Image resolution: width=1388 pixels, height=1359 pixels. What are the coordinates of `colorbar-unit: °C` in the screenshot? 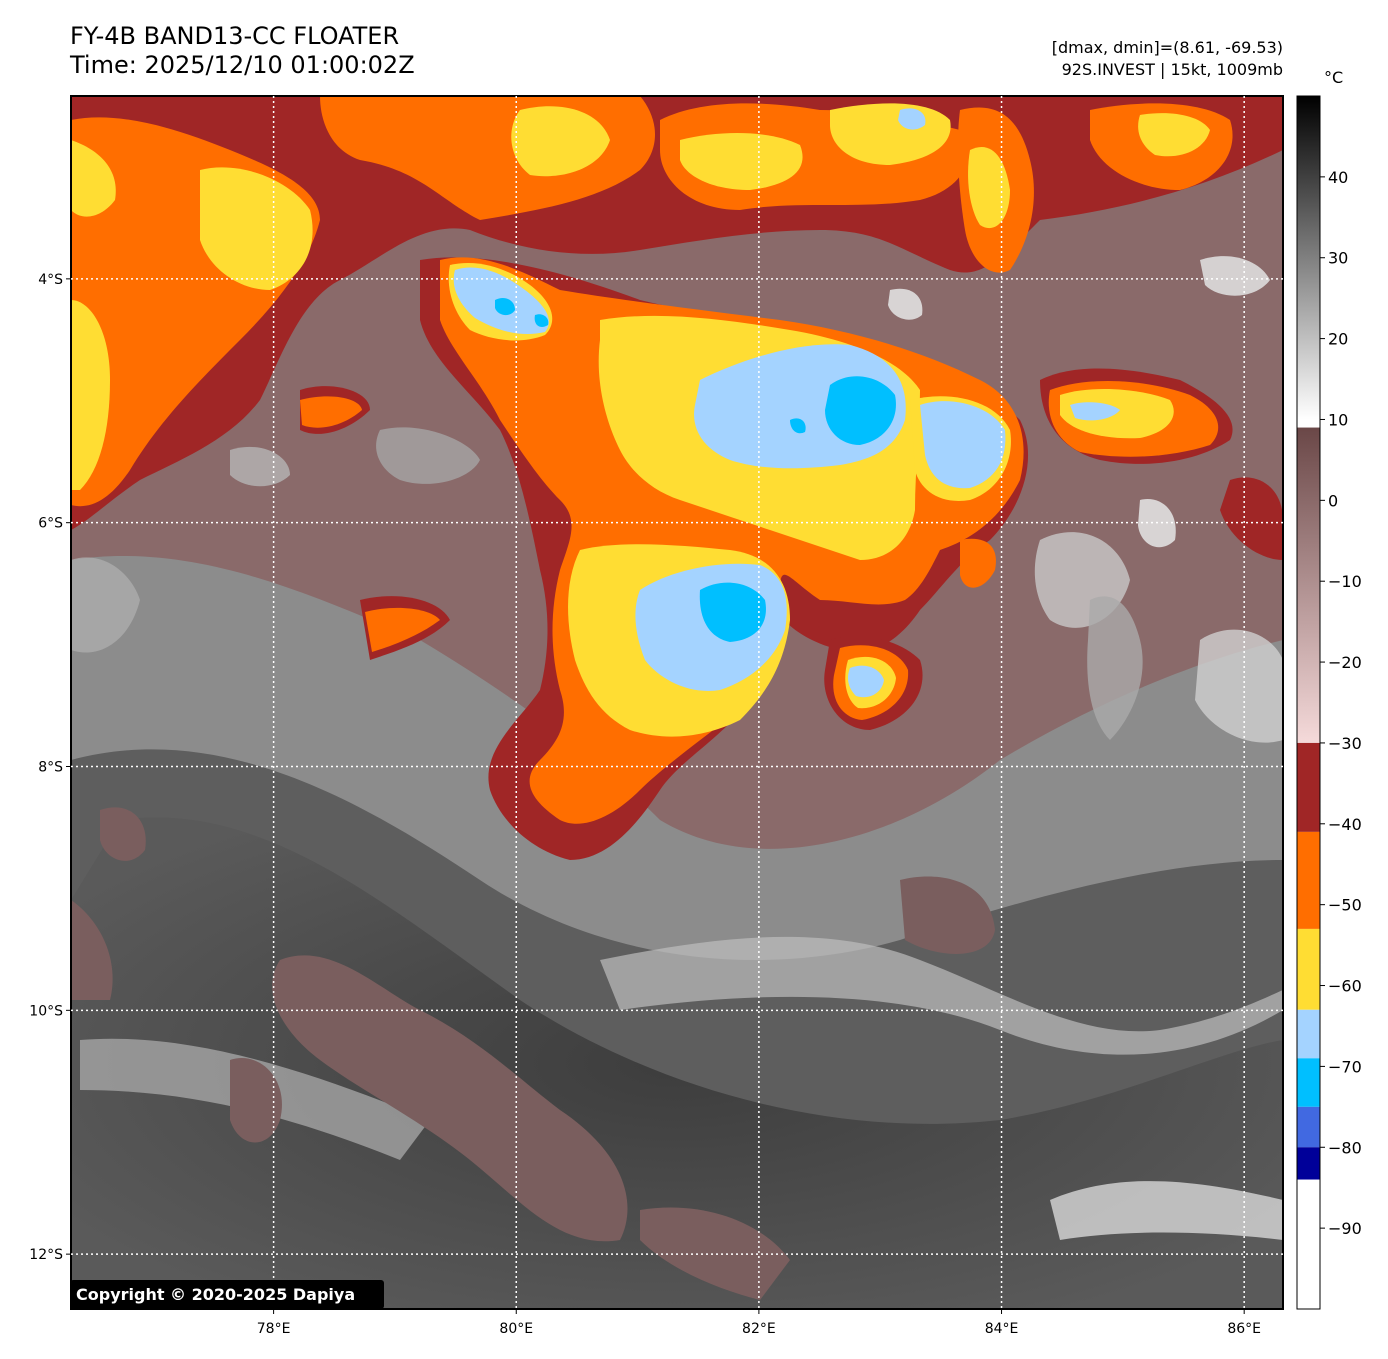 It's located at (1334, 77).